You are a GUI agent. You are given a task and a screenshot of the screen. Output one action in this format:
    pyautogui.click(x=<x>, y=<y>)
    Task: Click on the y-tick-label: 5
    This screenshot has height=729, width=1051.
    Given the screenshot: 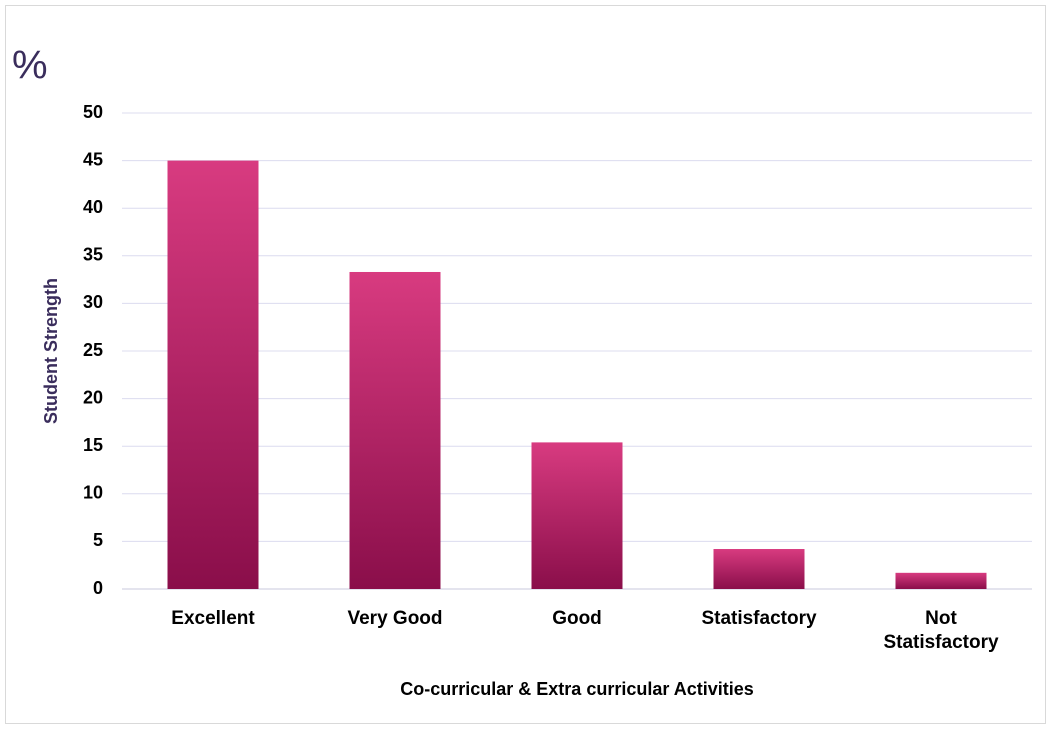 What is the action you would take?
    pyautogui.click(x=98, y=540)
    